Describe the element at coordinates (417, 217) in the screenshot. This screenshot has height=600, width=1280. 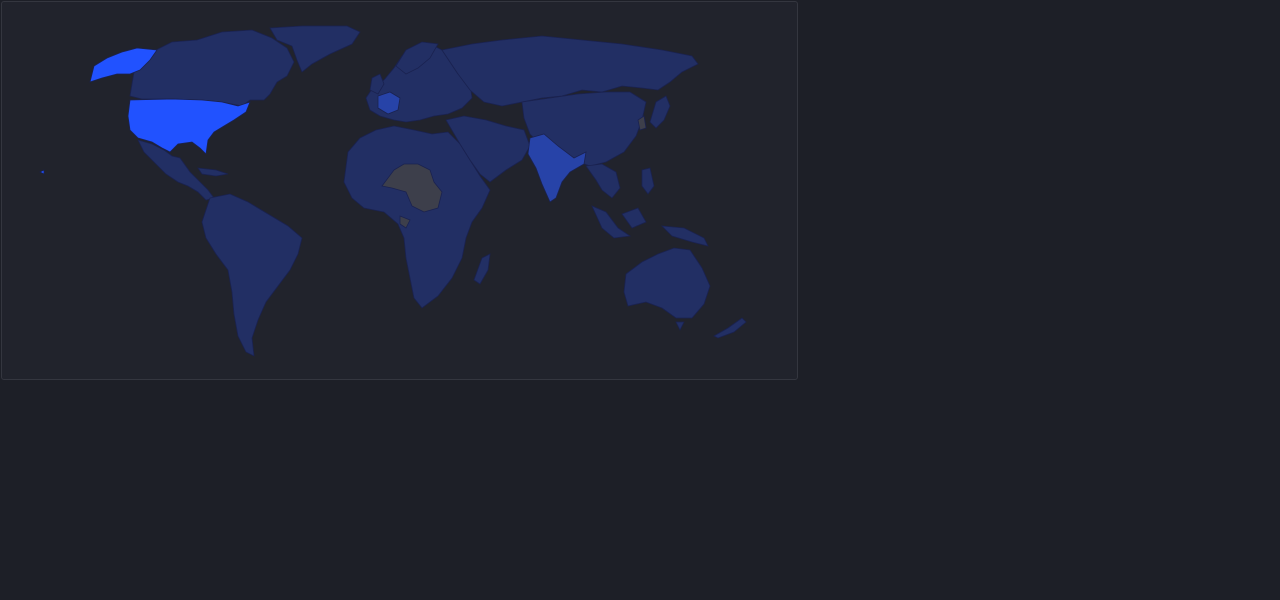
I see `country-africa` at that location.